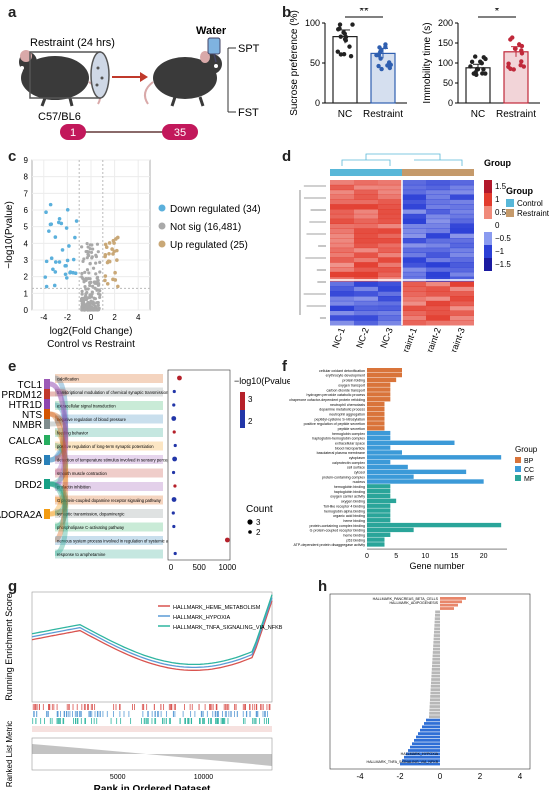 This screenshot has height=790, width=550. I want to click on color-scale-label: 1, so click(497, 199).